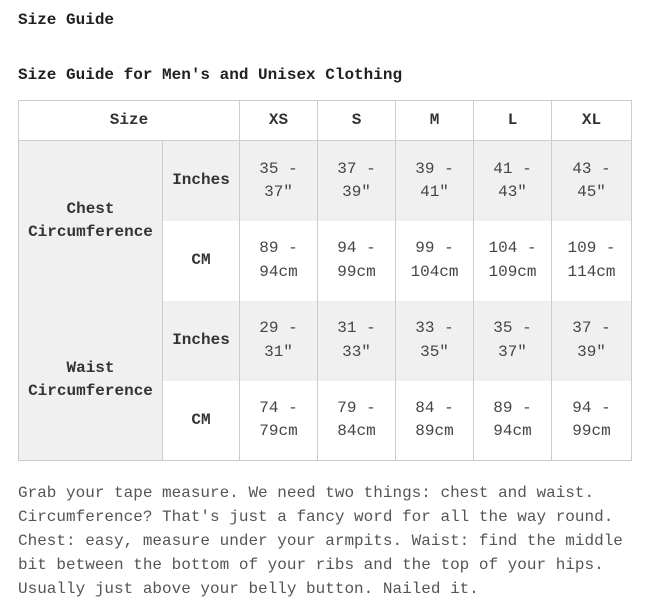  I want to click on column-header-size: Size, so click(129, 120).